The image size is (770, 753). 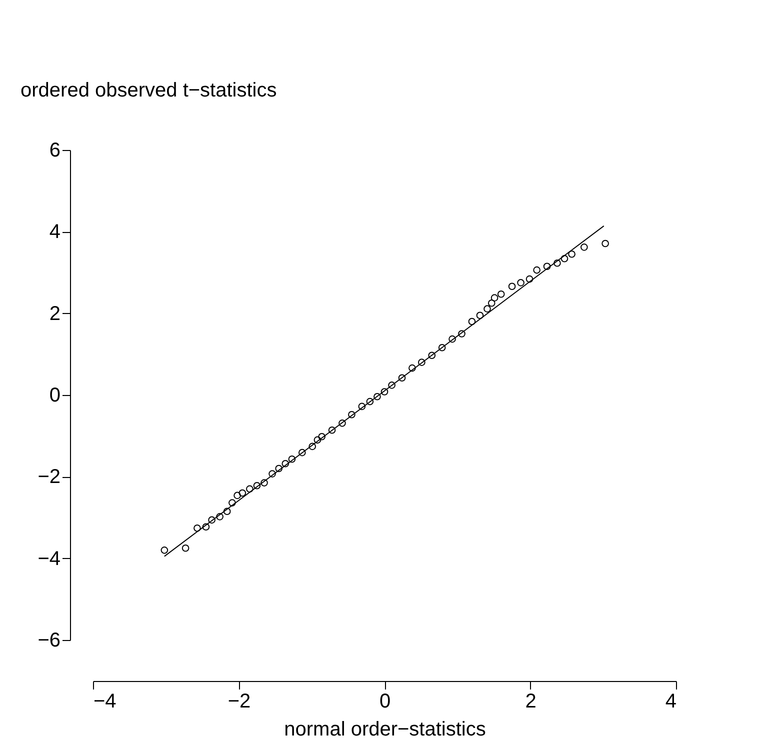 What do you see at coordinates (385, 701) in the screenshot?
I see `x-tick-label: 0` at bounding box center [385, 701].